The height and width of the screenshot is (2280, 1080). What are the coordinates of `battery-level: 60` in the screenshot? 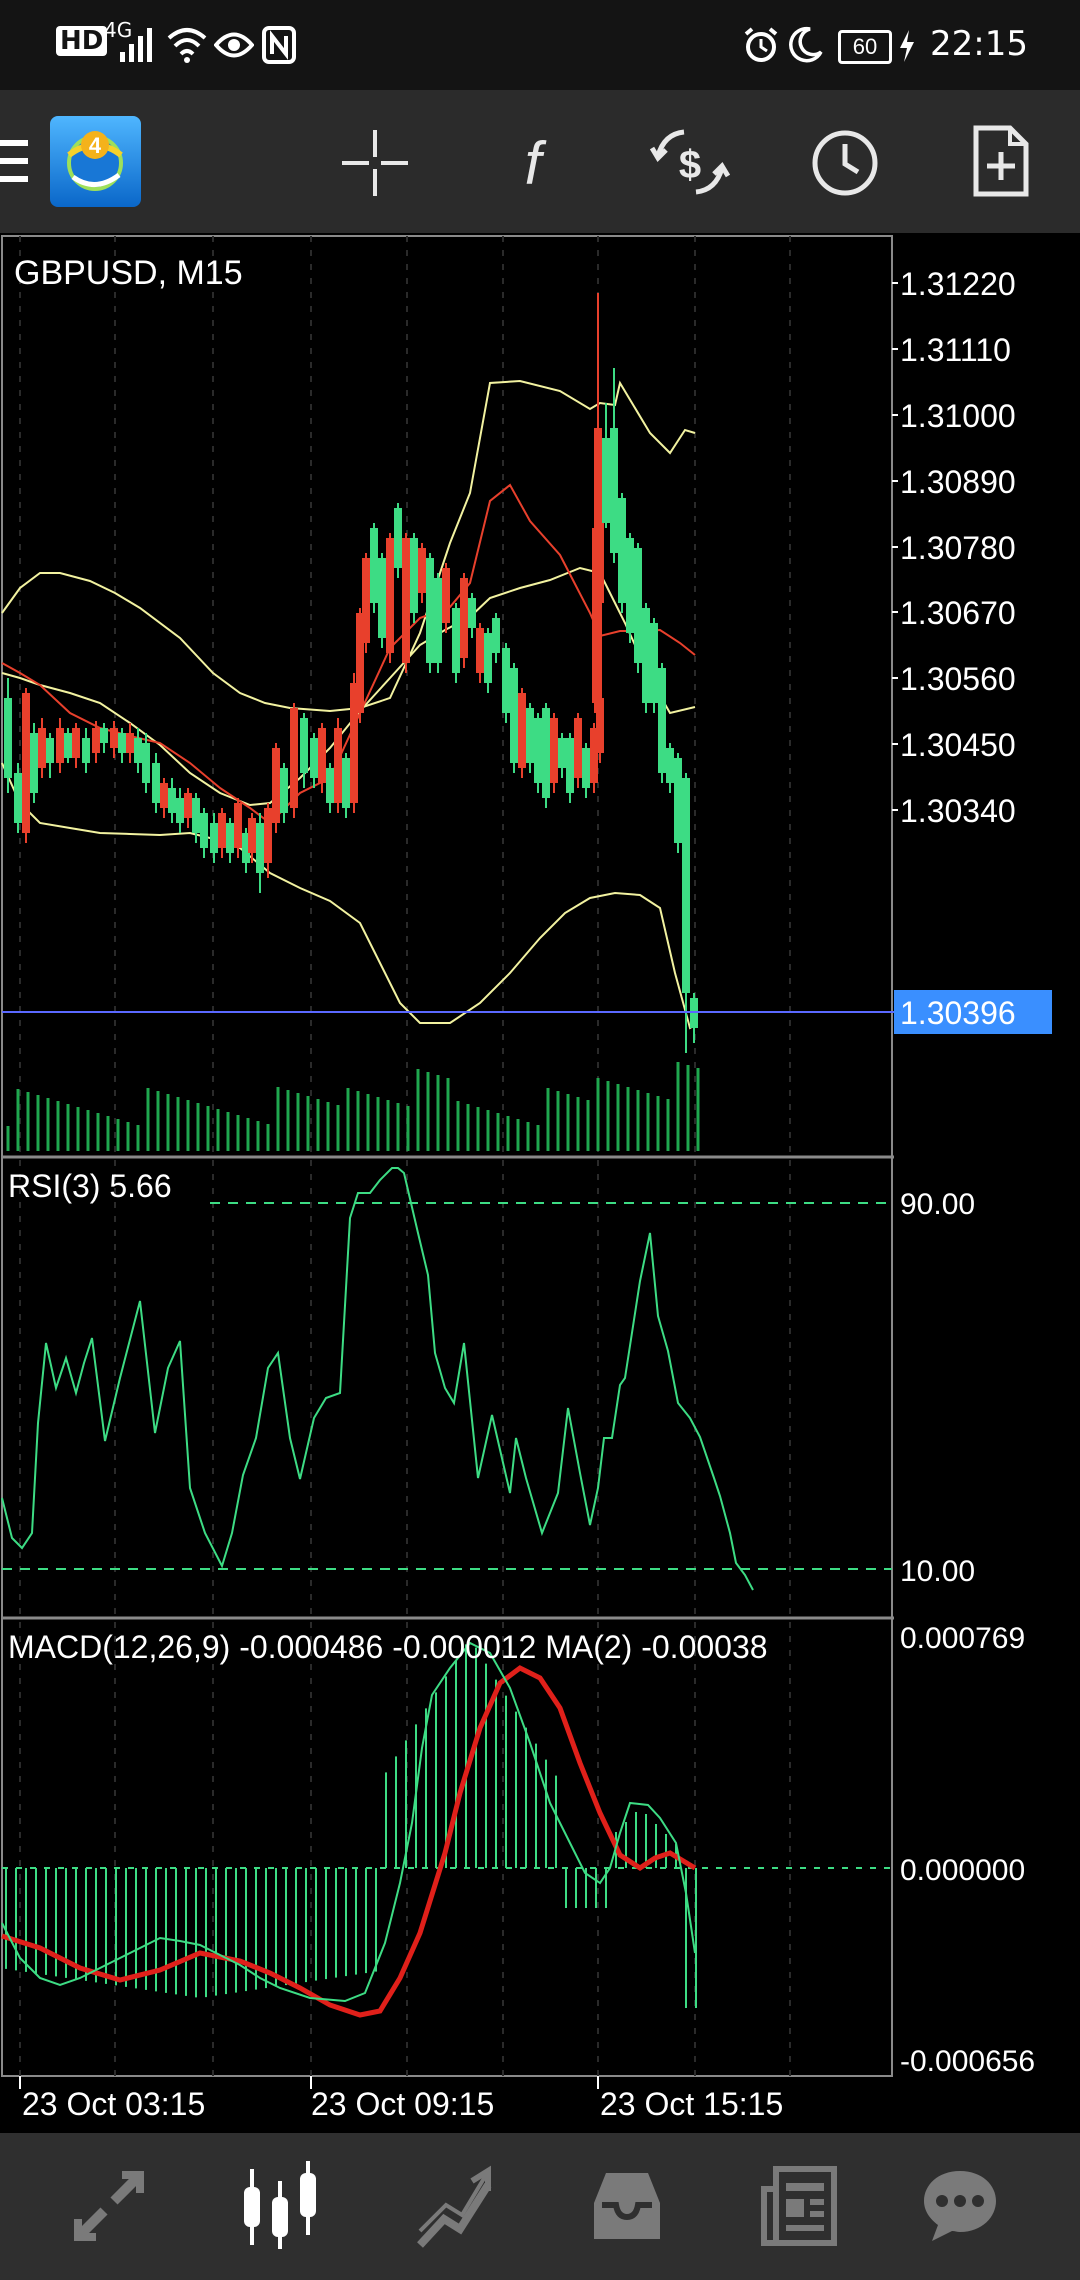 It's located at (865, 46).